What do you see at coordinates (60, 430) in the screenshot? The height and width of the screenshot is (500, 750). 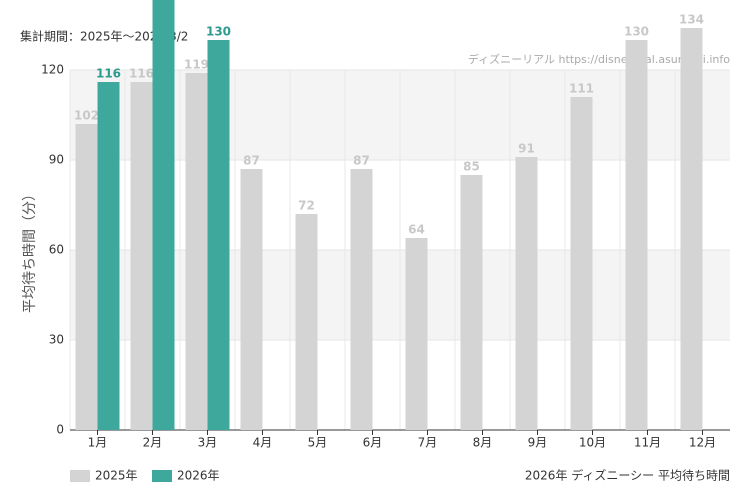 I see `y-tick-label: 0` at bounding box center [60, 430].